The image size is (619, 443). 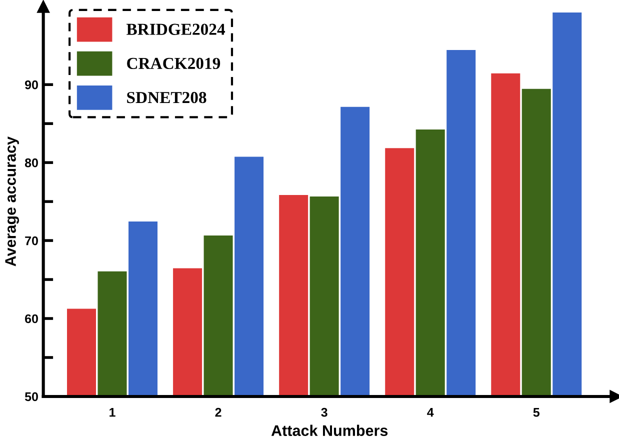 What do you see at coordinates (218, 412) in the screenshot?
I see `x-tick-label: 2` at bounding box center [218, 412].